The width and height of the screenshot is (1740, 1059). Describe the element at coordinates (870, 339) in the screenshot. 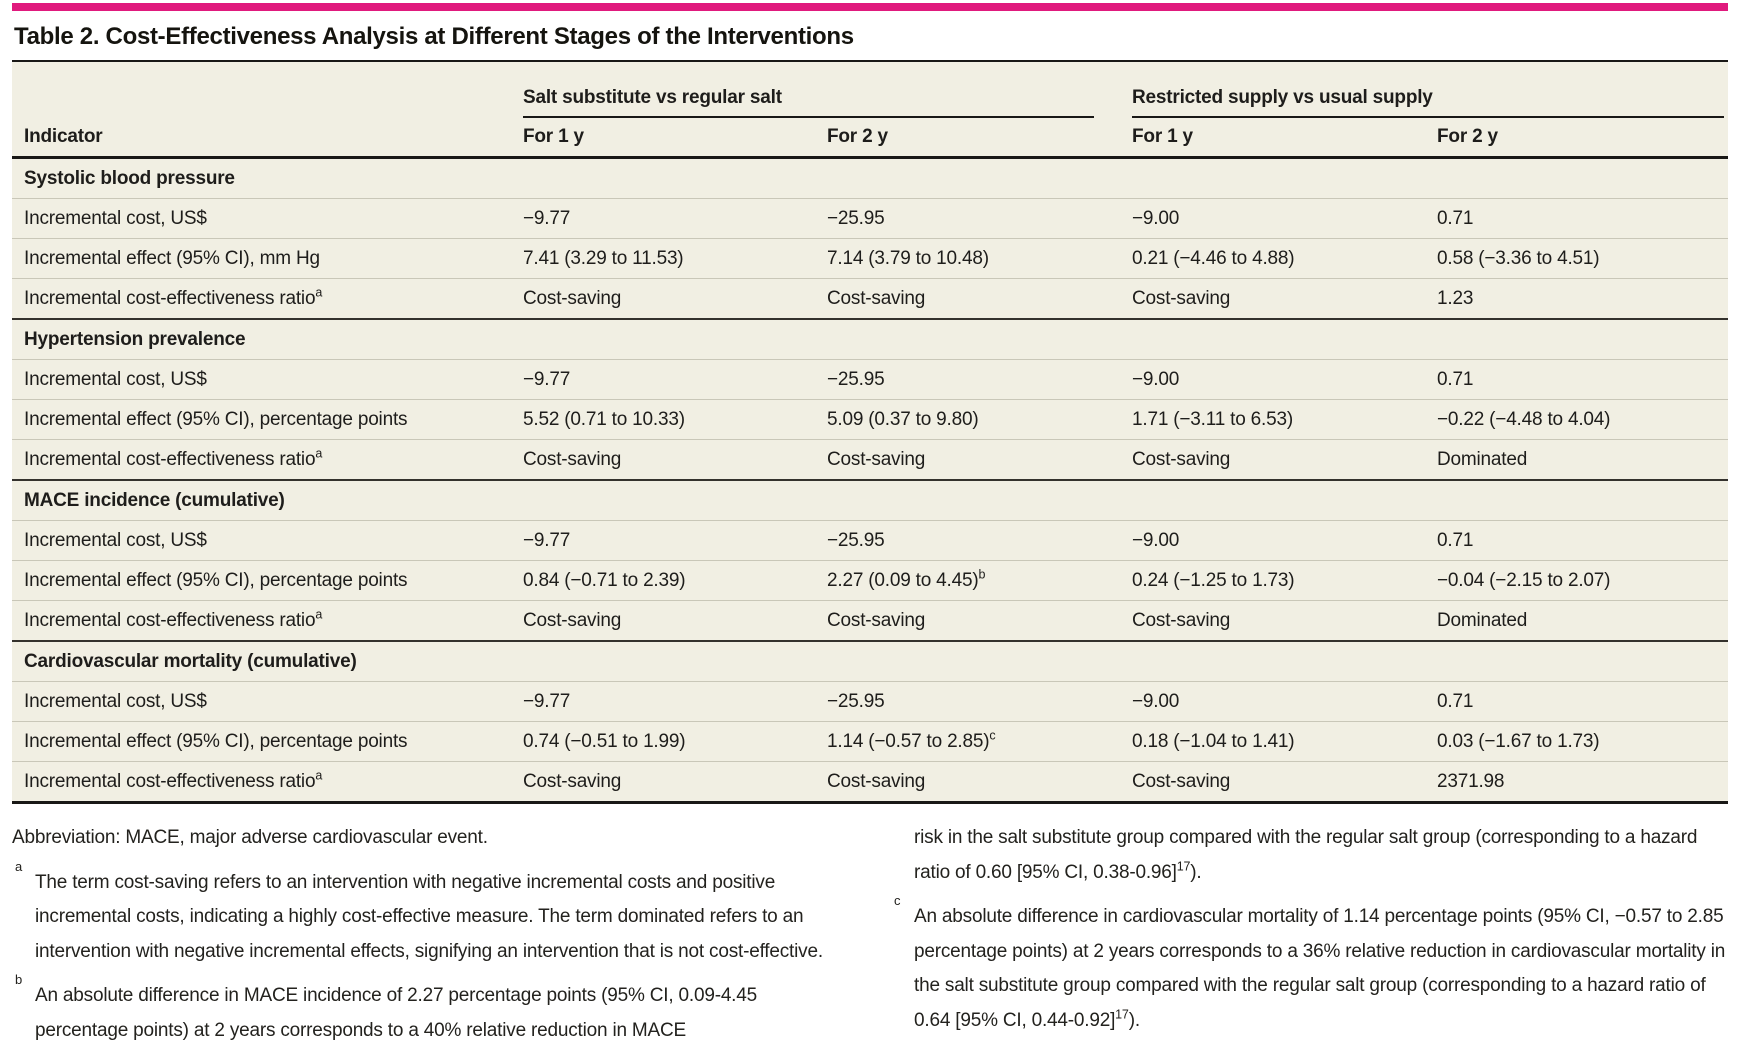

I see `section-header-row: Hypertension prevalence` at that location.